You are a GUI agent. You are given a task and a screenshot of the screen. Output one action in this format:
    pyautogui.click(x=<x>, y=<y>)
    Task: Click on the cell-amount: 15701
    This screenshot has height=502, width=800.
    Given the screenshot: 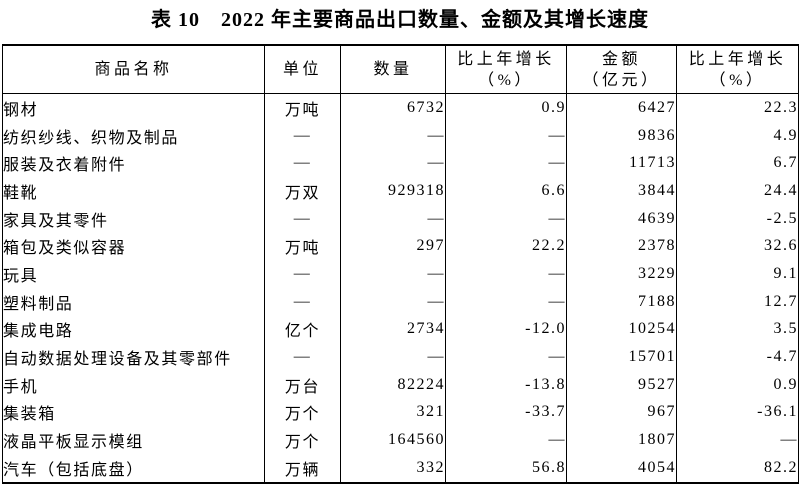 What is the action you would take?
    pyautogui.click(x=621, y=357)
    